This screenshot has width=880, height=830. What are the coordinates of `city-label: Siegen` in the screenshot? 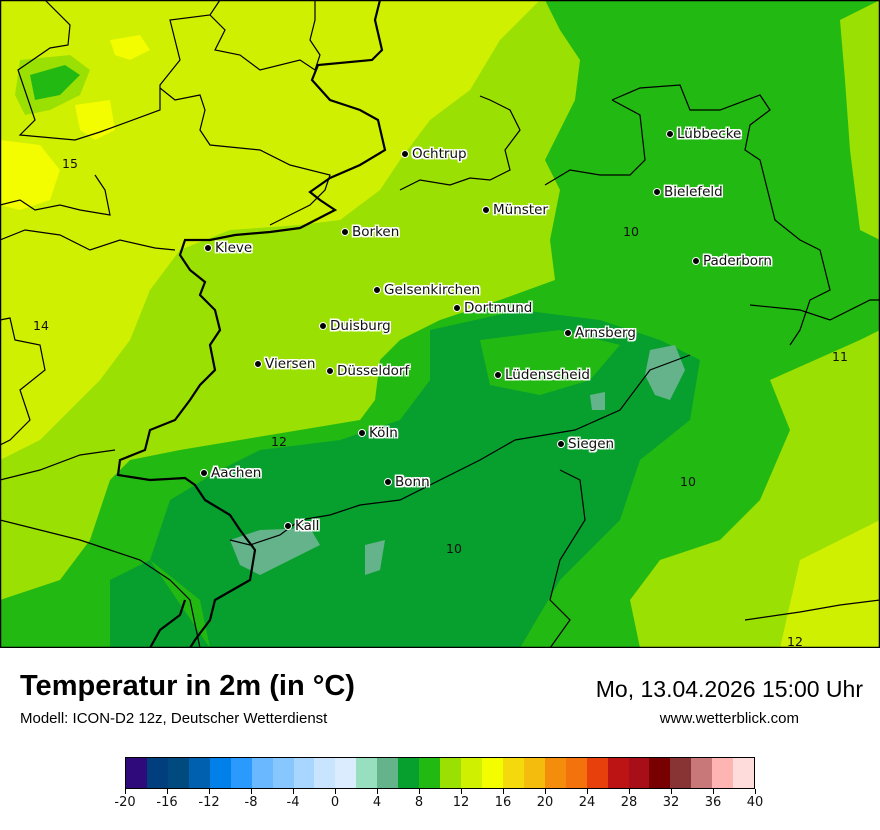 It's located at (591, 444).